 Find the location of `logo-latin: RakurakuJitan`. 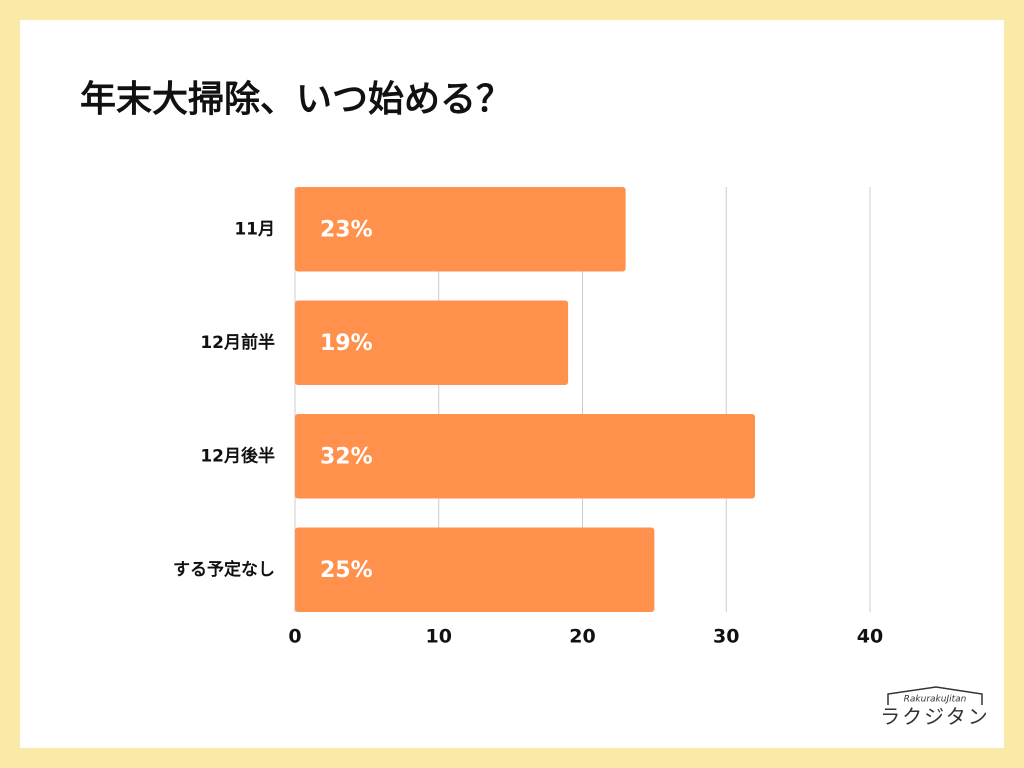

logo-latin: RakurakuJitan is located at coordinates (935, 700).